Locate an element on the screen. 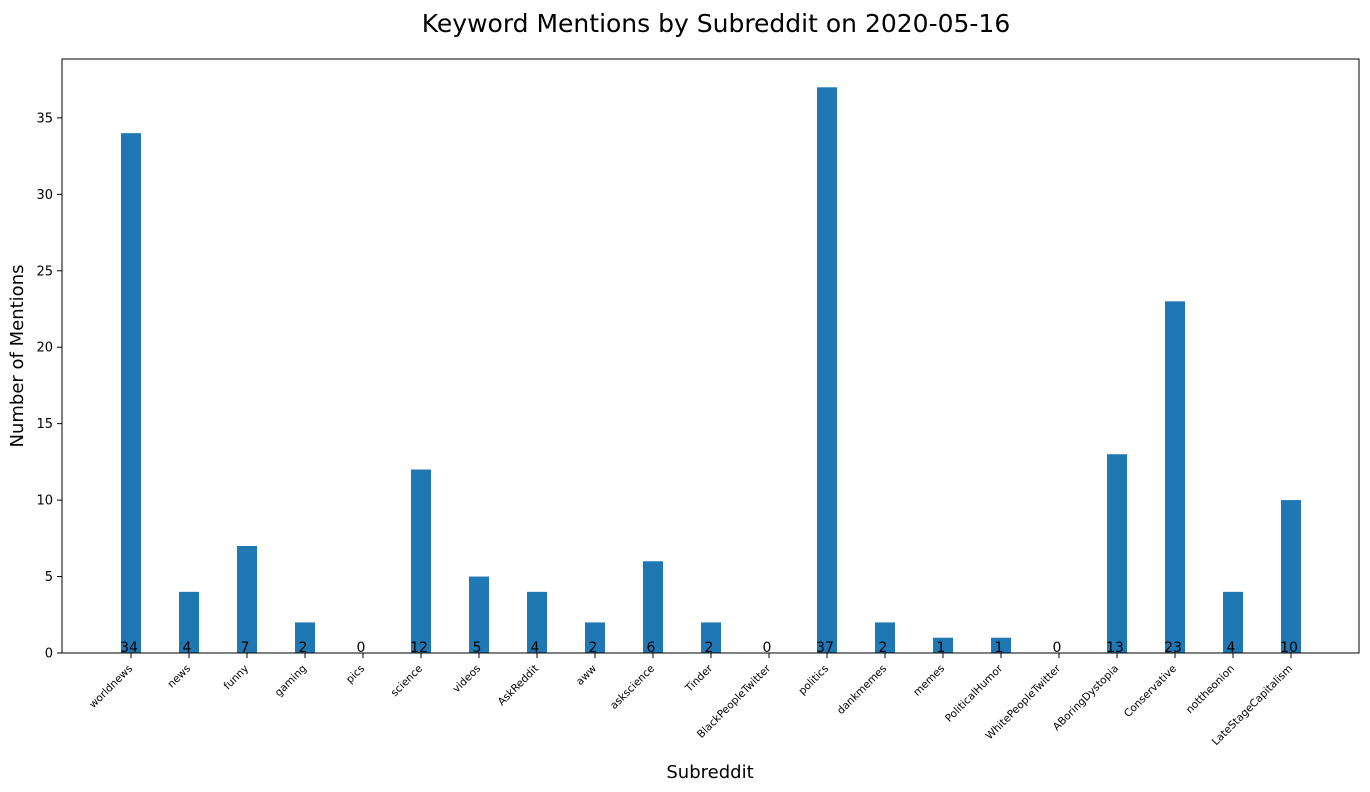 The height and width of the screenshot is (792, 1370). x-tick-label-news: news is located at coordinates (179, 677).